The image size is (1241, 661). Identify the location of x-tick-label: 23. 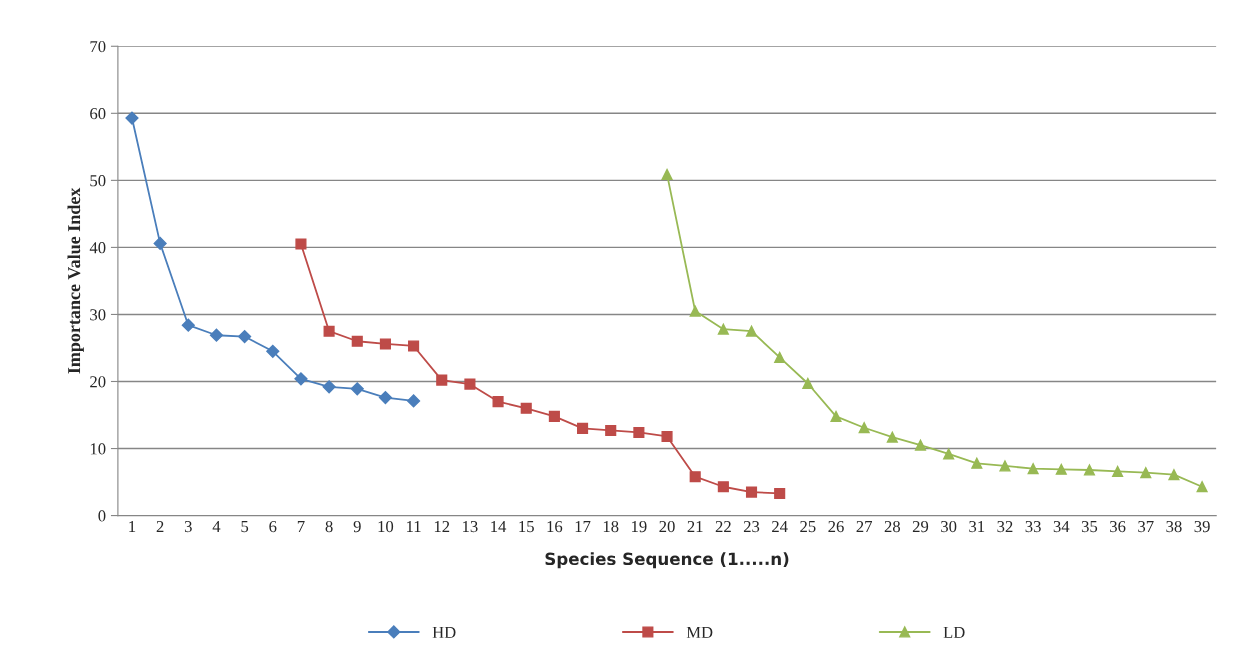
(751, 526).